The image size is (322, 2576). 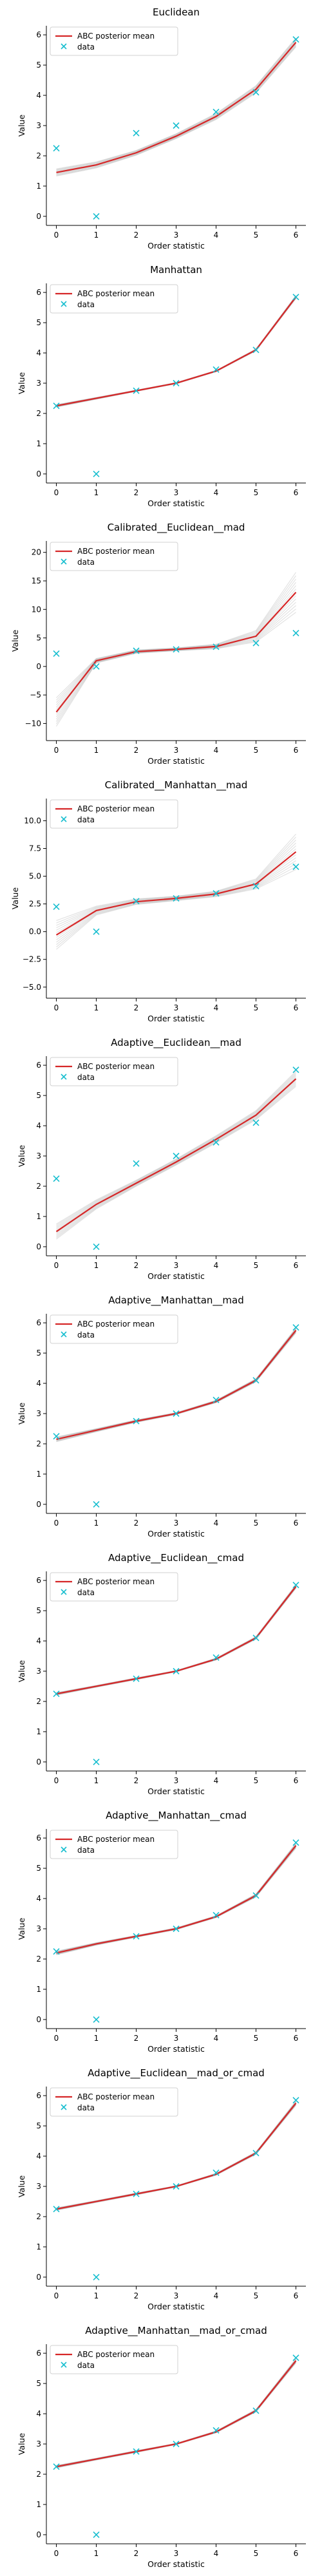 I want to click on y-tick-label: 3, so click(x=38, y=383).